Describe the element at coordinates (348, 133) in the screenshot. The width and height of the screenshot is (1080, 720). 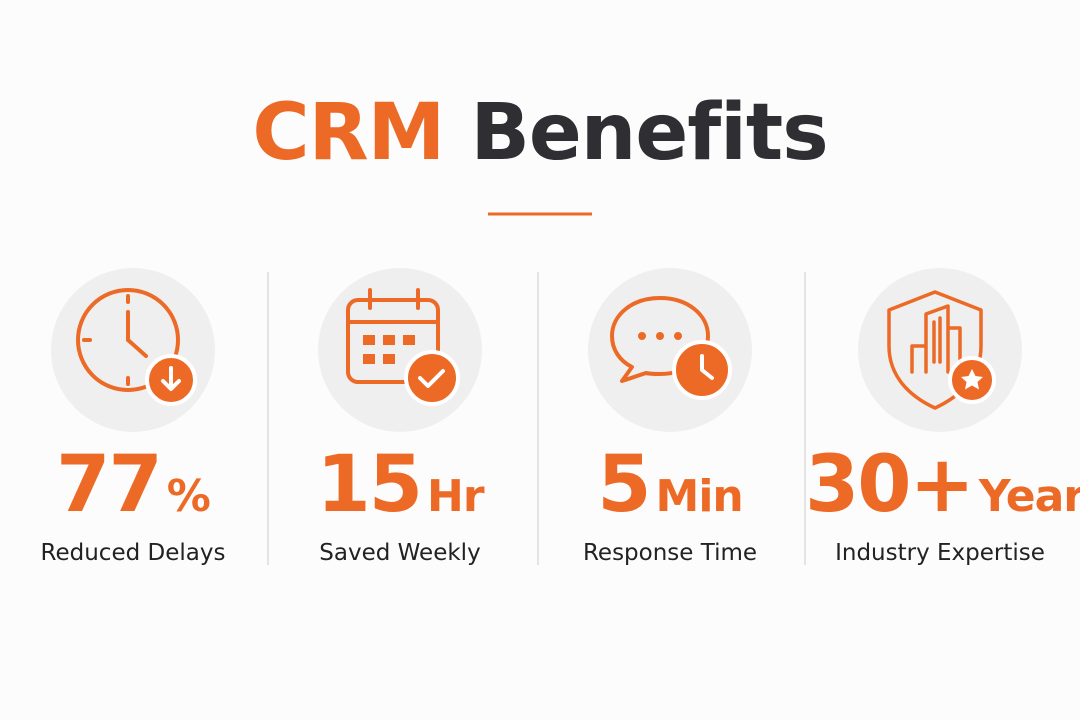
I see `title-accent: CRM` at that location.